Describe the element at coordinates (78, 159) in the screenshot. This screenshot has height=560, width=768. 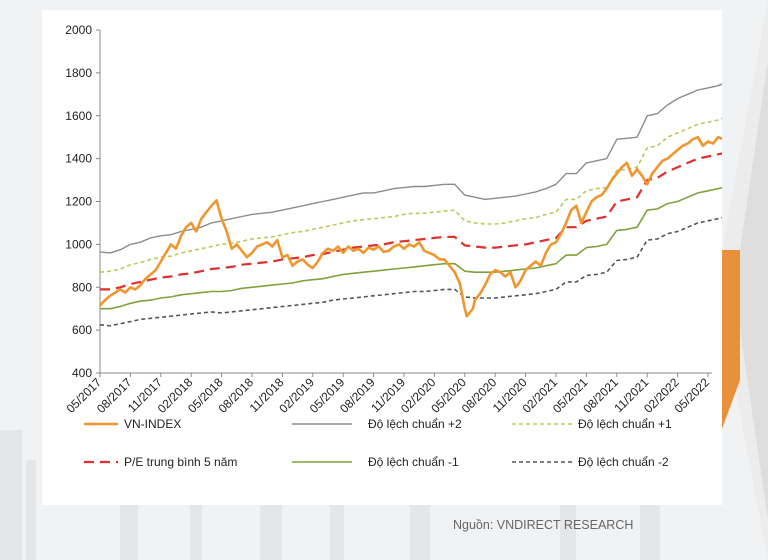
I see `y-tick-label: 1400` at that location.